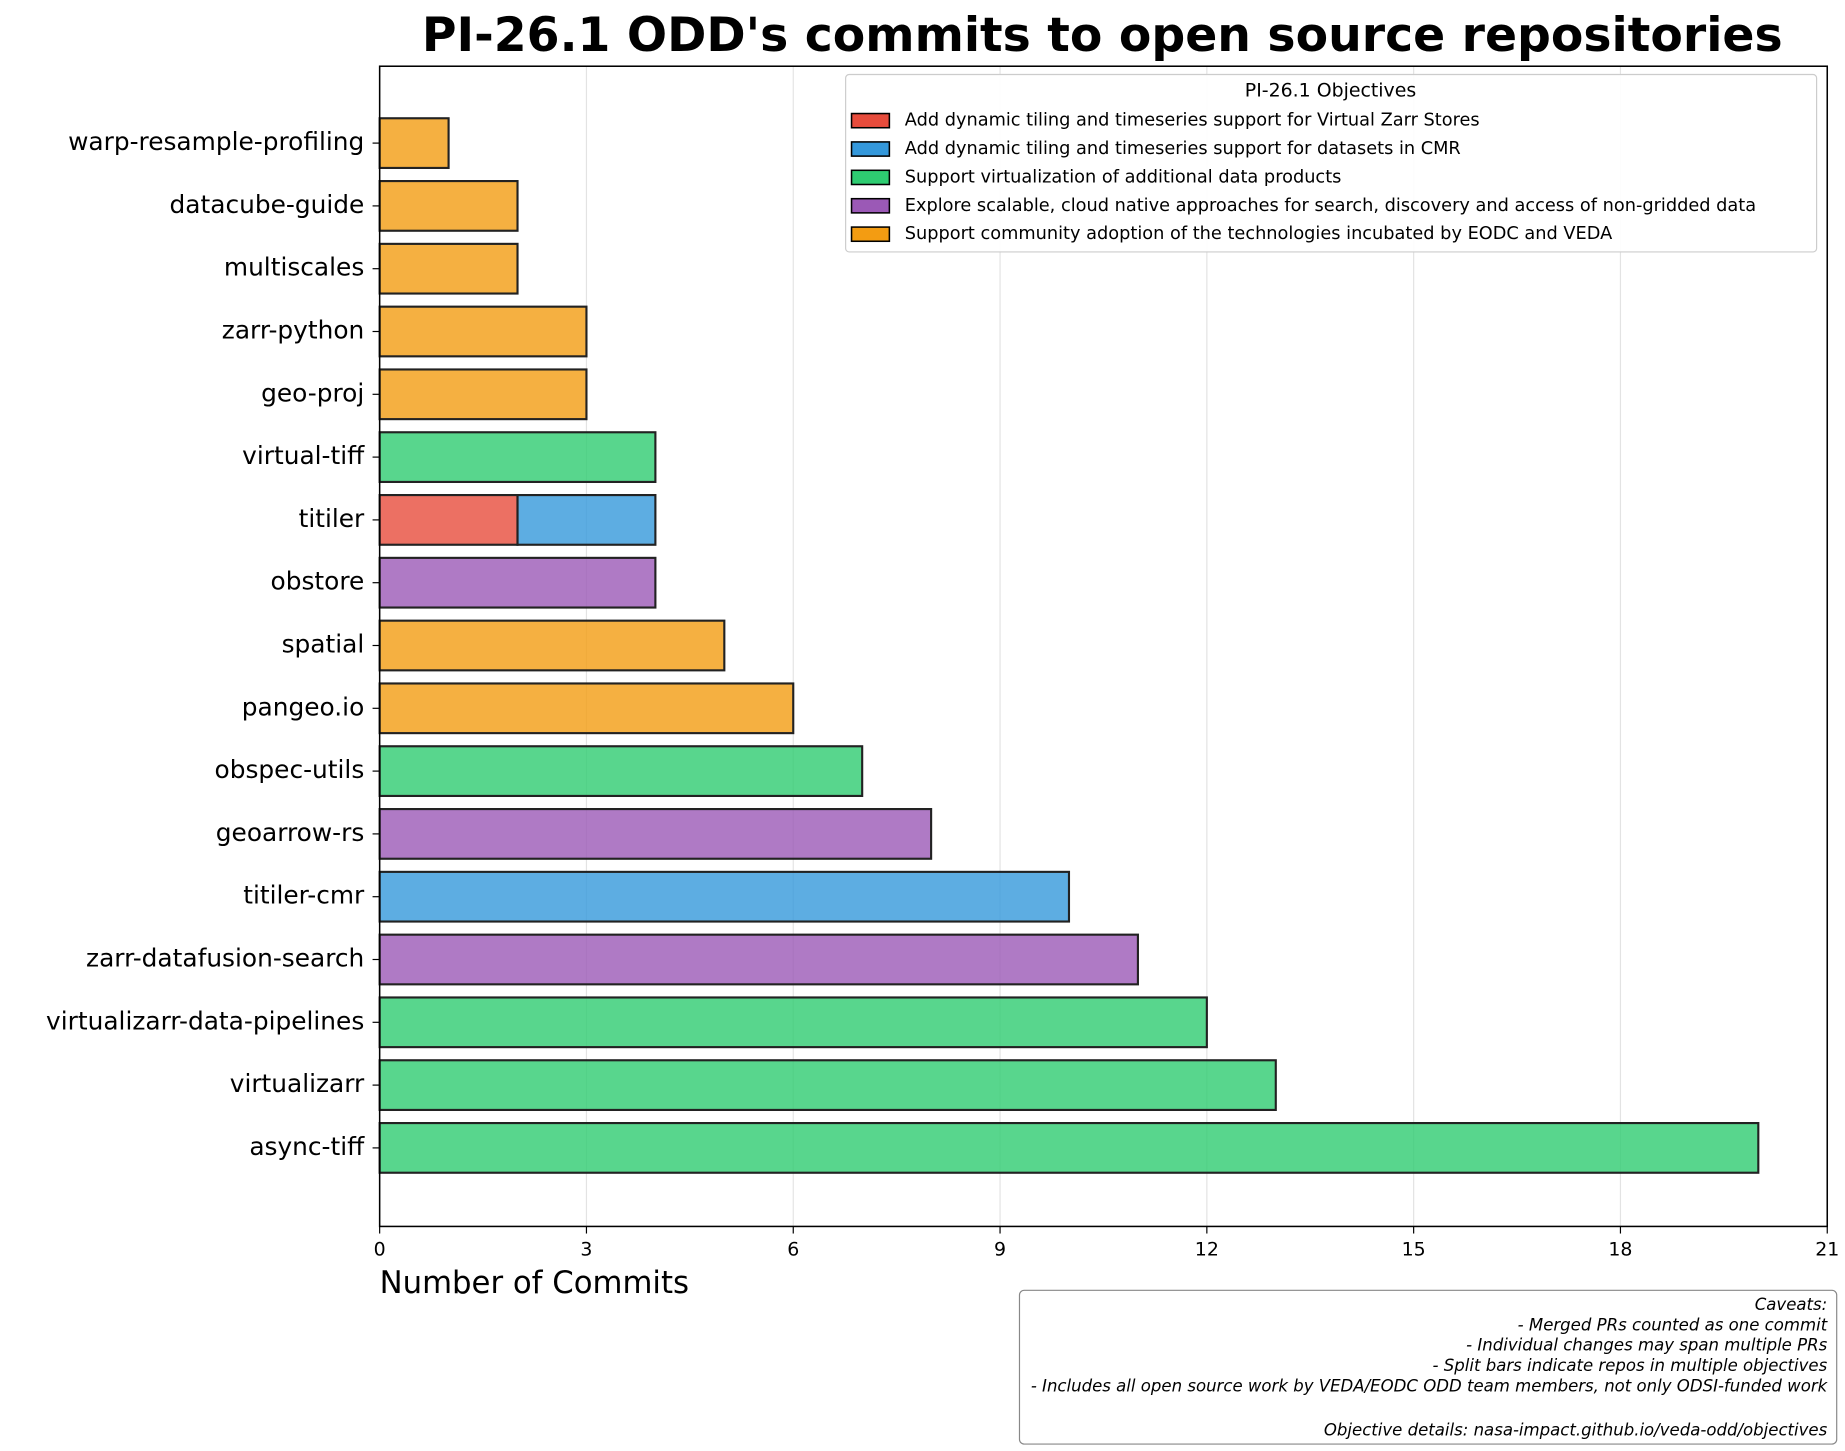  Describe the element at coordinates (1330, 91) in the screenshot. I see `legend-title: PI-26.1 Objectives` at that location.